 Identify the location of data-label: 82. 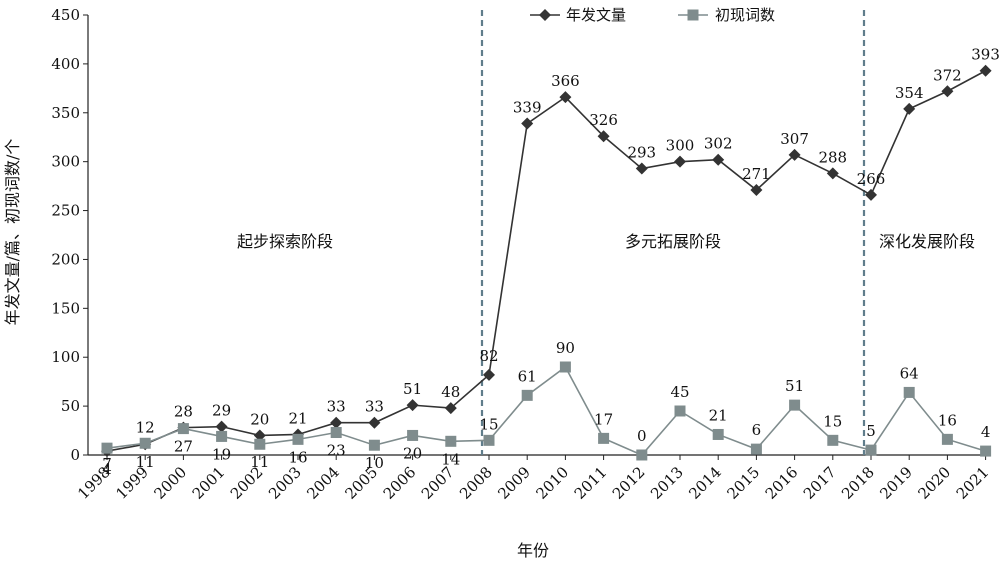
(488, 356).